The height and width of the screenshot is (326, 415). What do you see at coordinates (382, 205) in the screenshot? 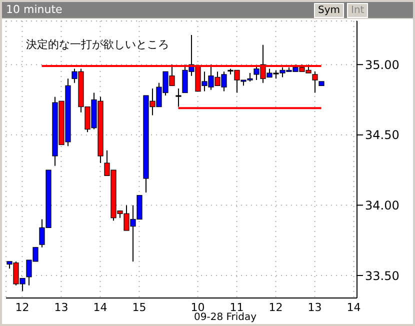
I see `y-tick-label: 34.00` at bounding box center [382, 205].